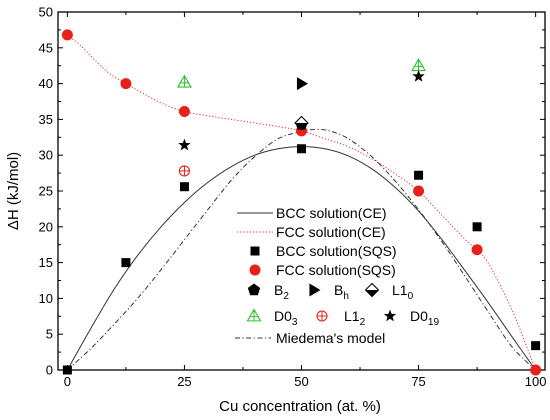 The width and height of the screenshot is (550, 420). I want to click on data-point-l10, so click(301, 123).